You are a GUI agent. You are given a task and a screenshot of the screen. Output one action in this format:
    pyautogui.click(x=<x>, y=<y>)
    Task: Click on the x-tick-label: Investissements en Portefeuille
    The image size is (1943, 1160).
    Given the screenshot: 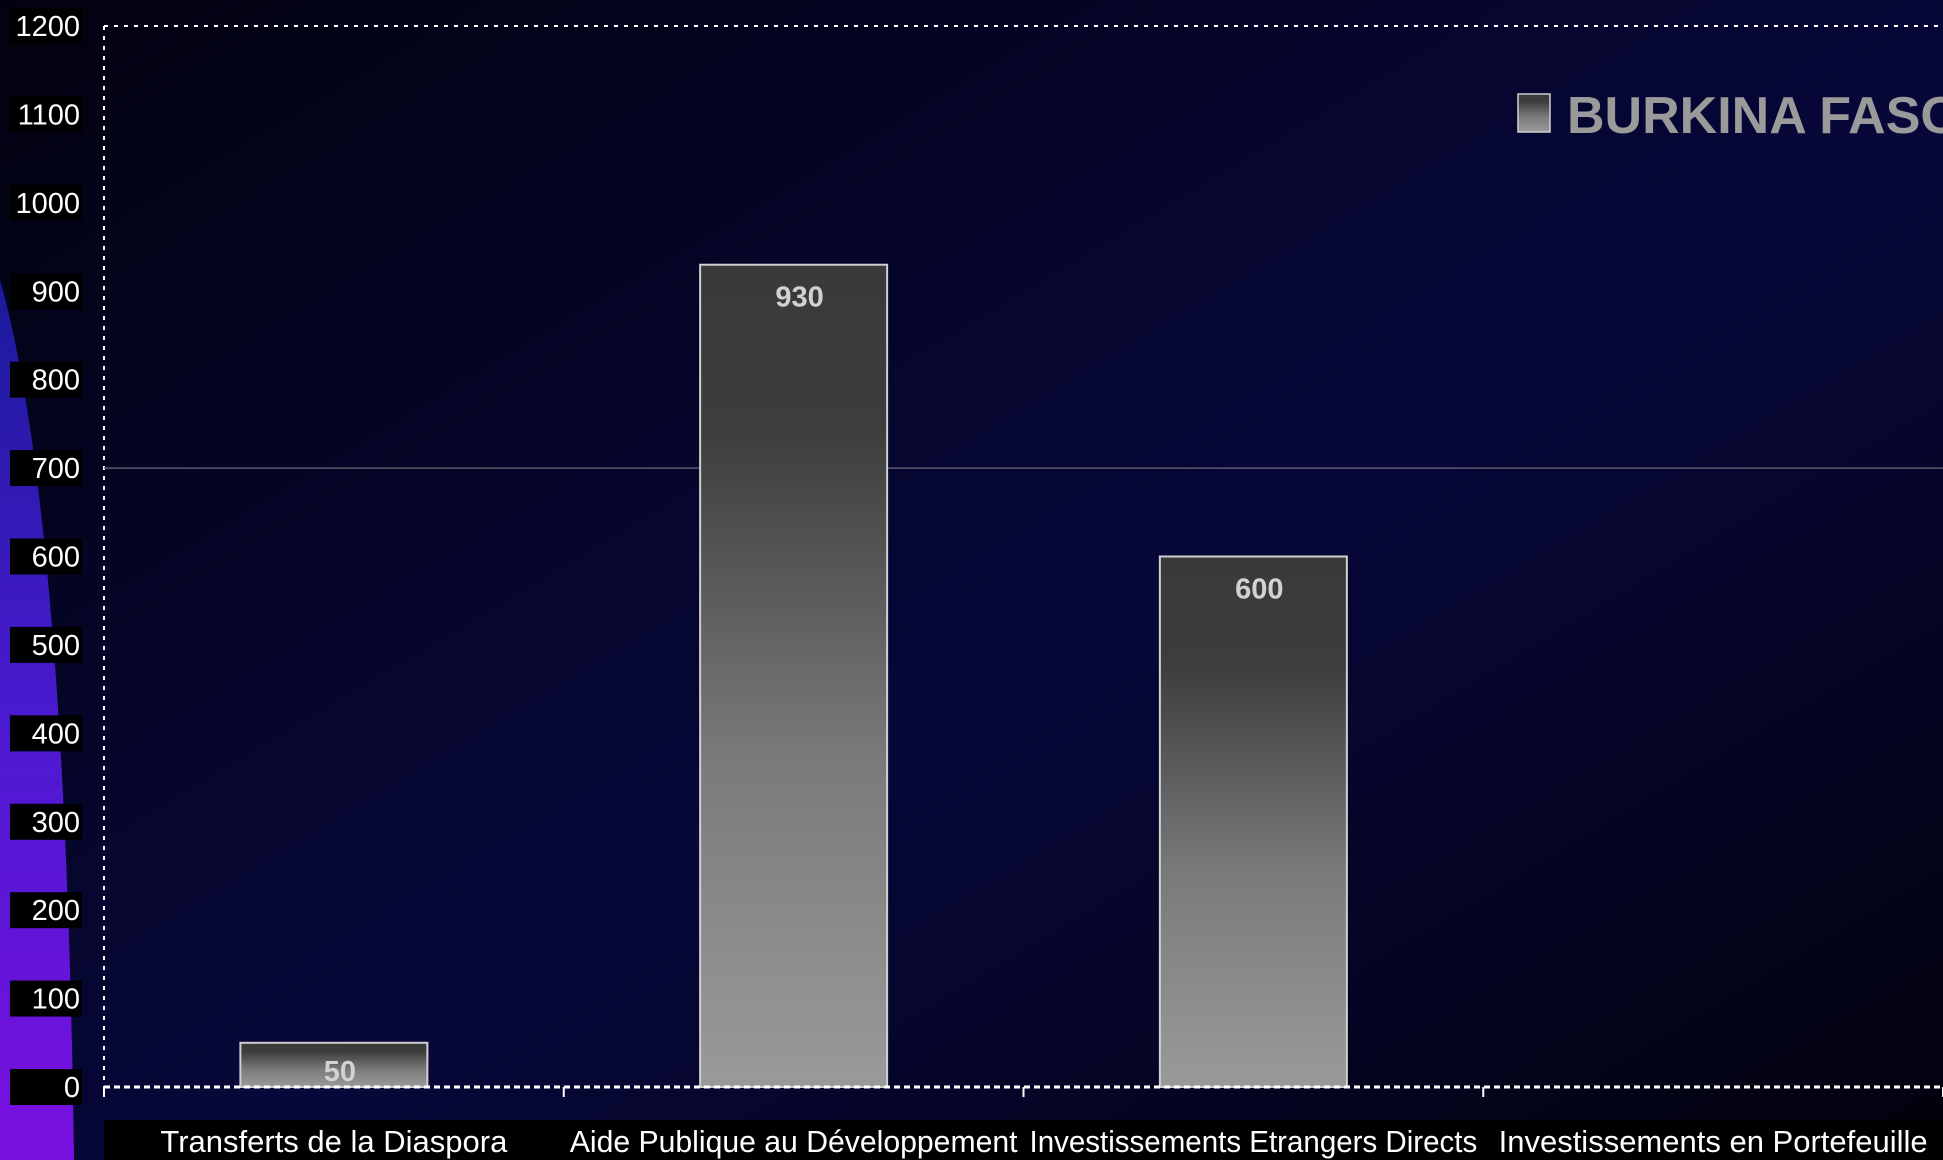 What is the action you would take?
    pyautogui.click(x=1713, y=1141)
    